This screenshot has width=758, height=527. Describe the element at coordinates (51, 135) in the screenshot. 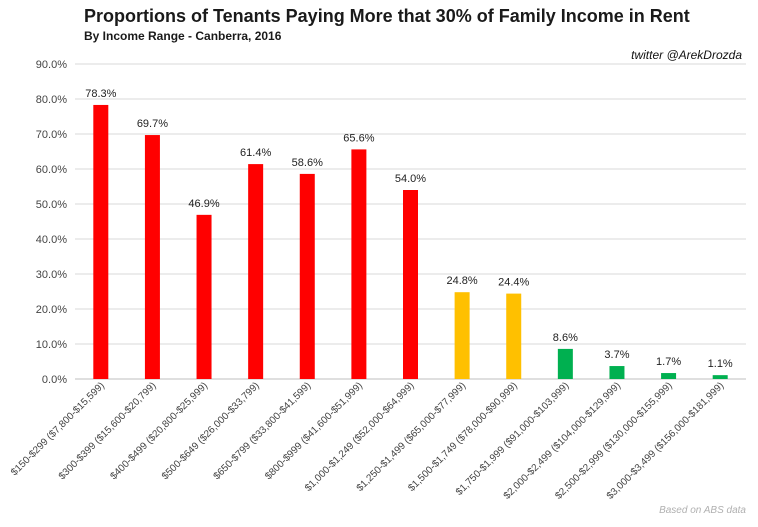

I see `y-tick-label: 70.0%` at that location.